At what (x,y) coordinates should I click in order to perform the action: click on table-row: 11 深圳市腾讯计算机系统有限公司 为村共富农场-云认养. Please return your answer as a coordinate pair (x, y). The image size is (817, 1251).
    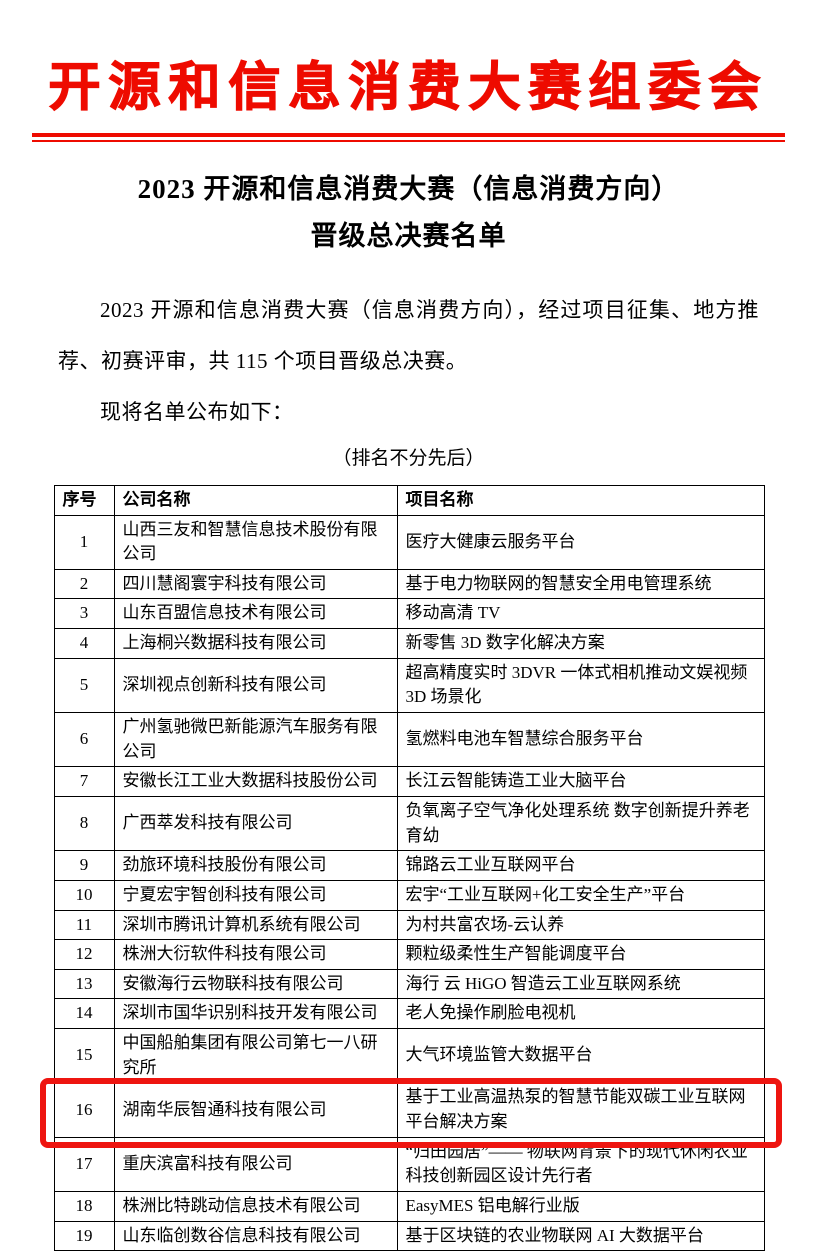
    Looking at the image, I should click on (409, 925).